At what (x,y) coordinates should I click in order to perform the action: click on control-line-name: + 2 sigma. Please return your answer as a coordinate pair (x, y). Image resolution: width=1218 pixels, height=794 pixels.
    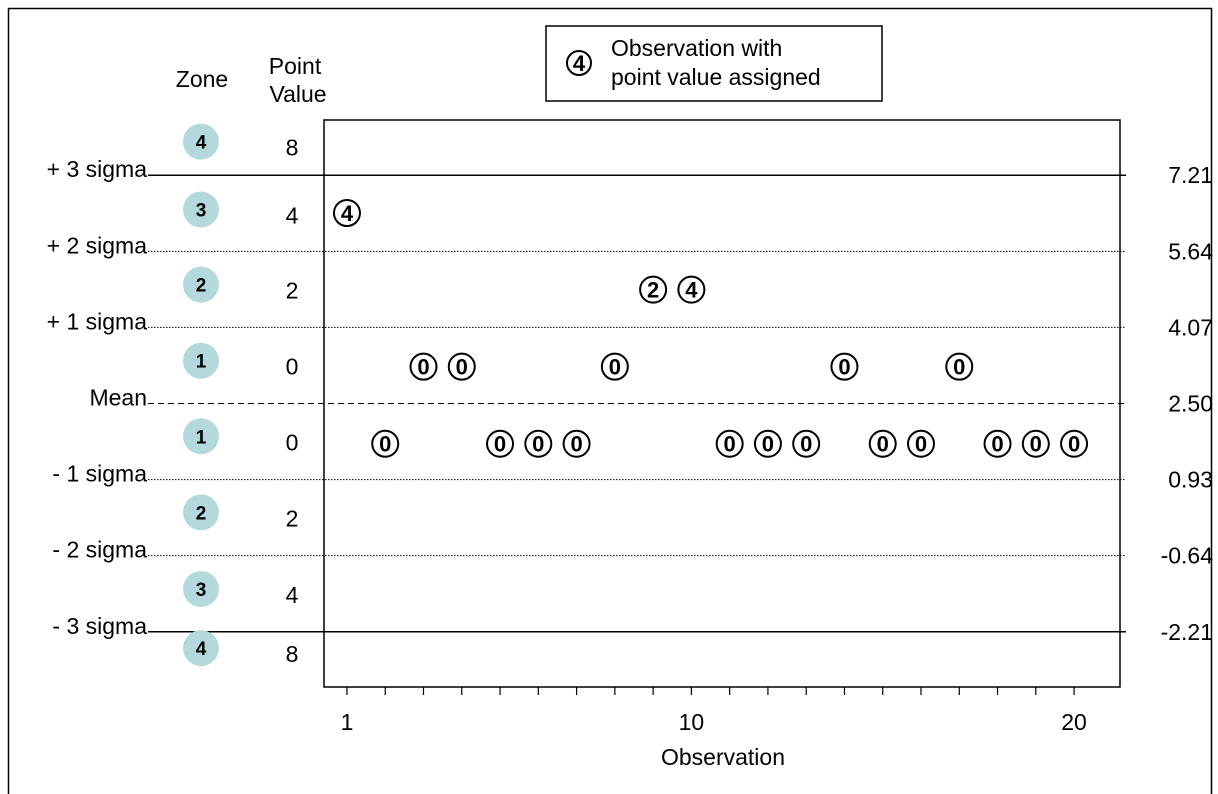
    Looking at the image, I should click on (97, 245).